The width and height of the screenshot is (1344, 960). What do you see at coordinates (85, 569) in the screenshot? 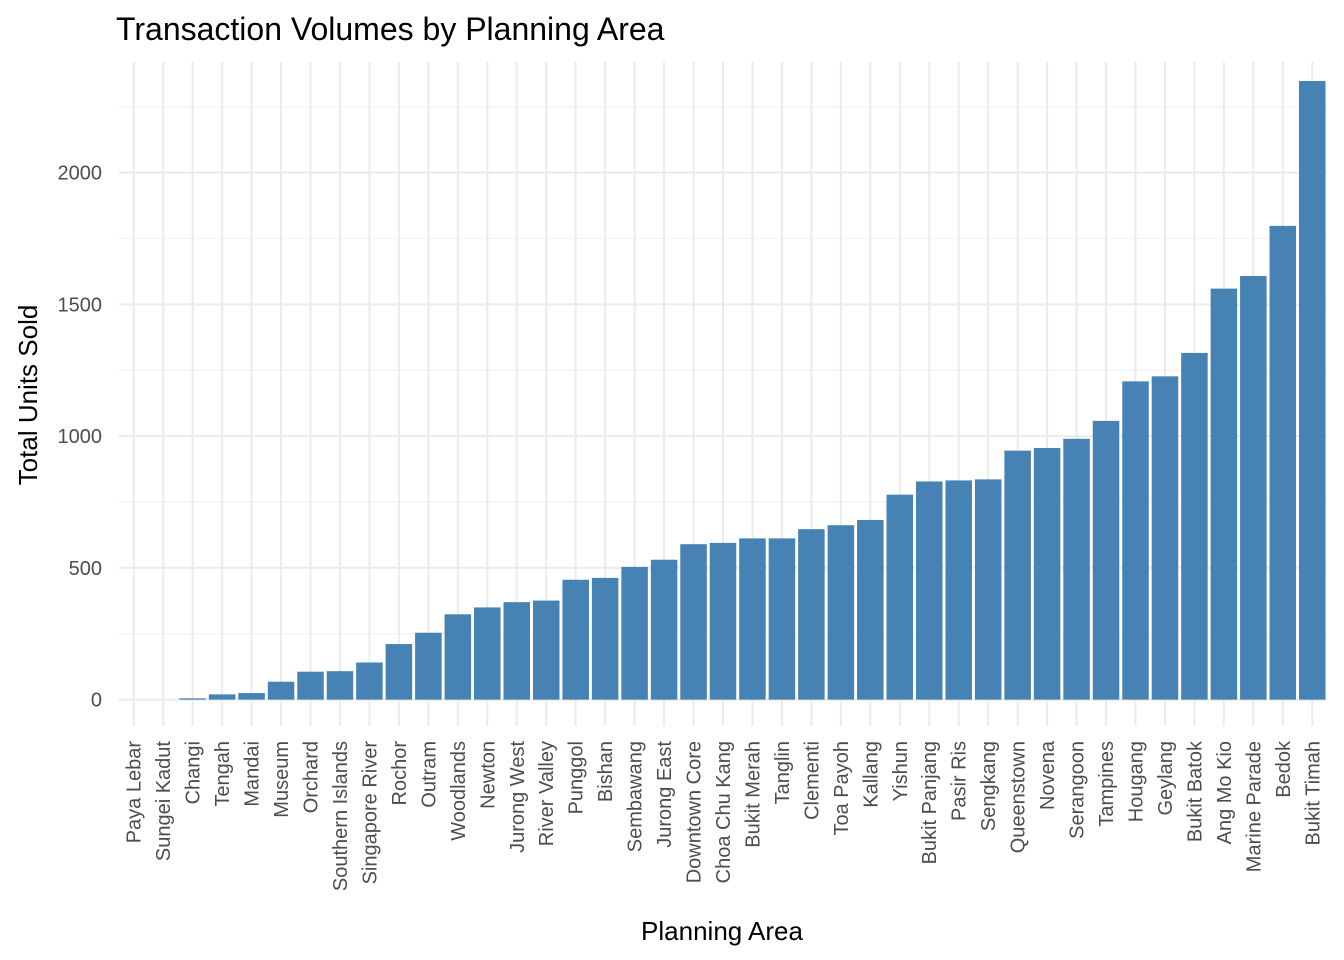
I see `y-tick-label: 500` at bounding box center [85, 569].